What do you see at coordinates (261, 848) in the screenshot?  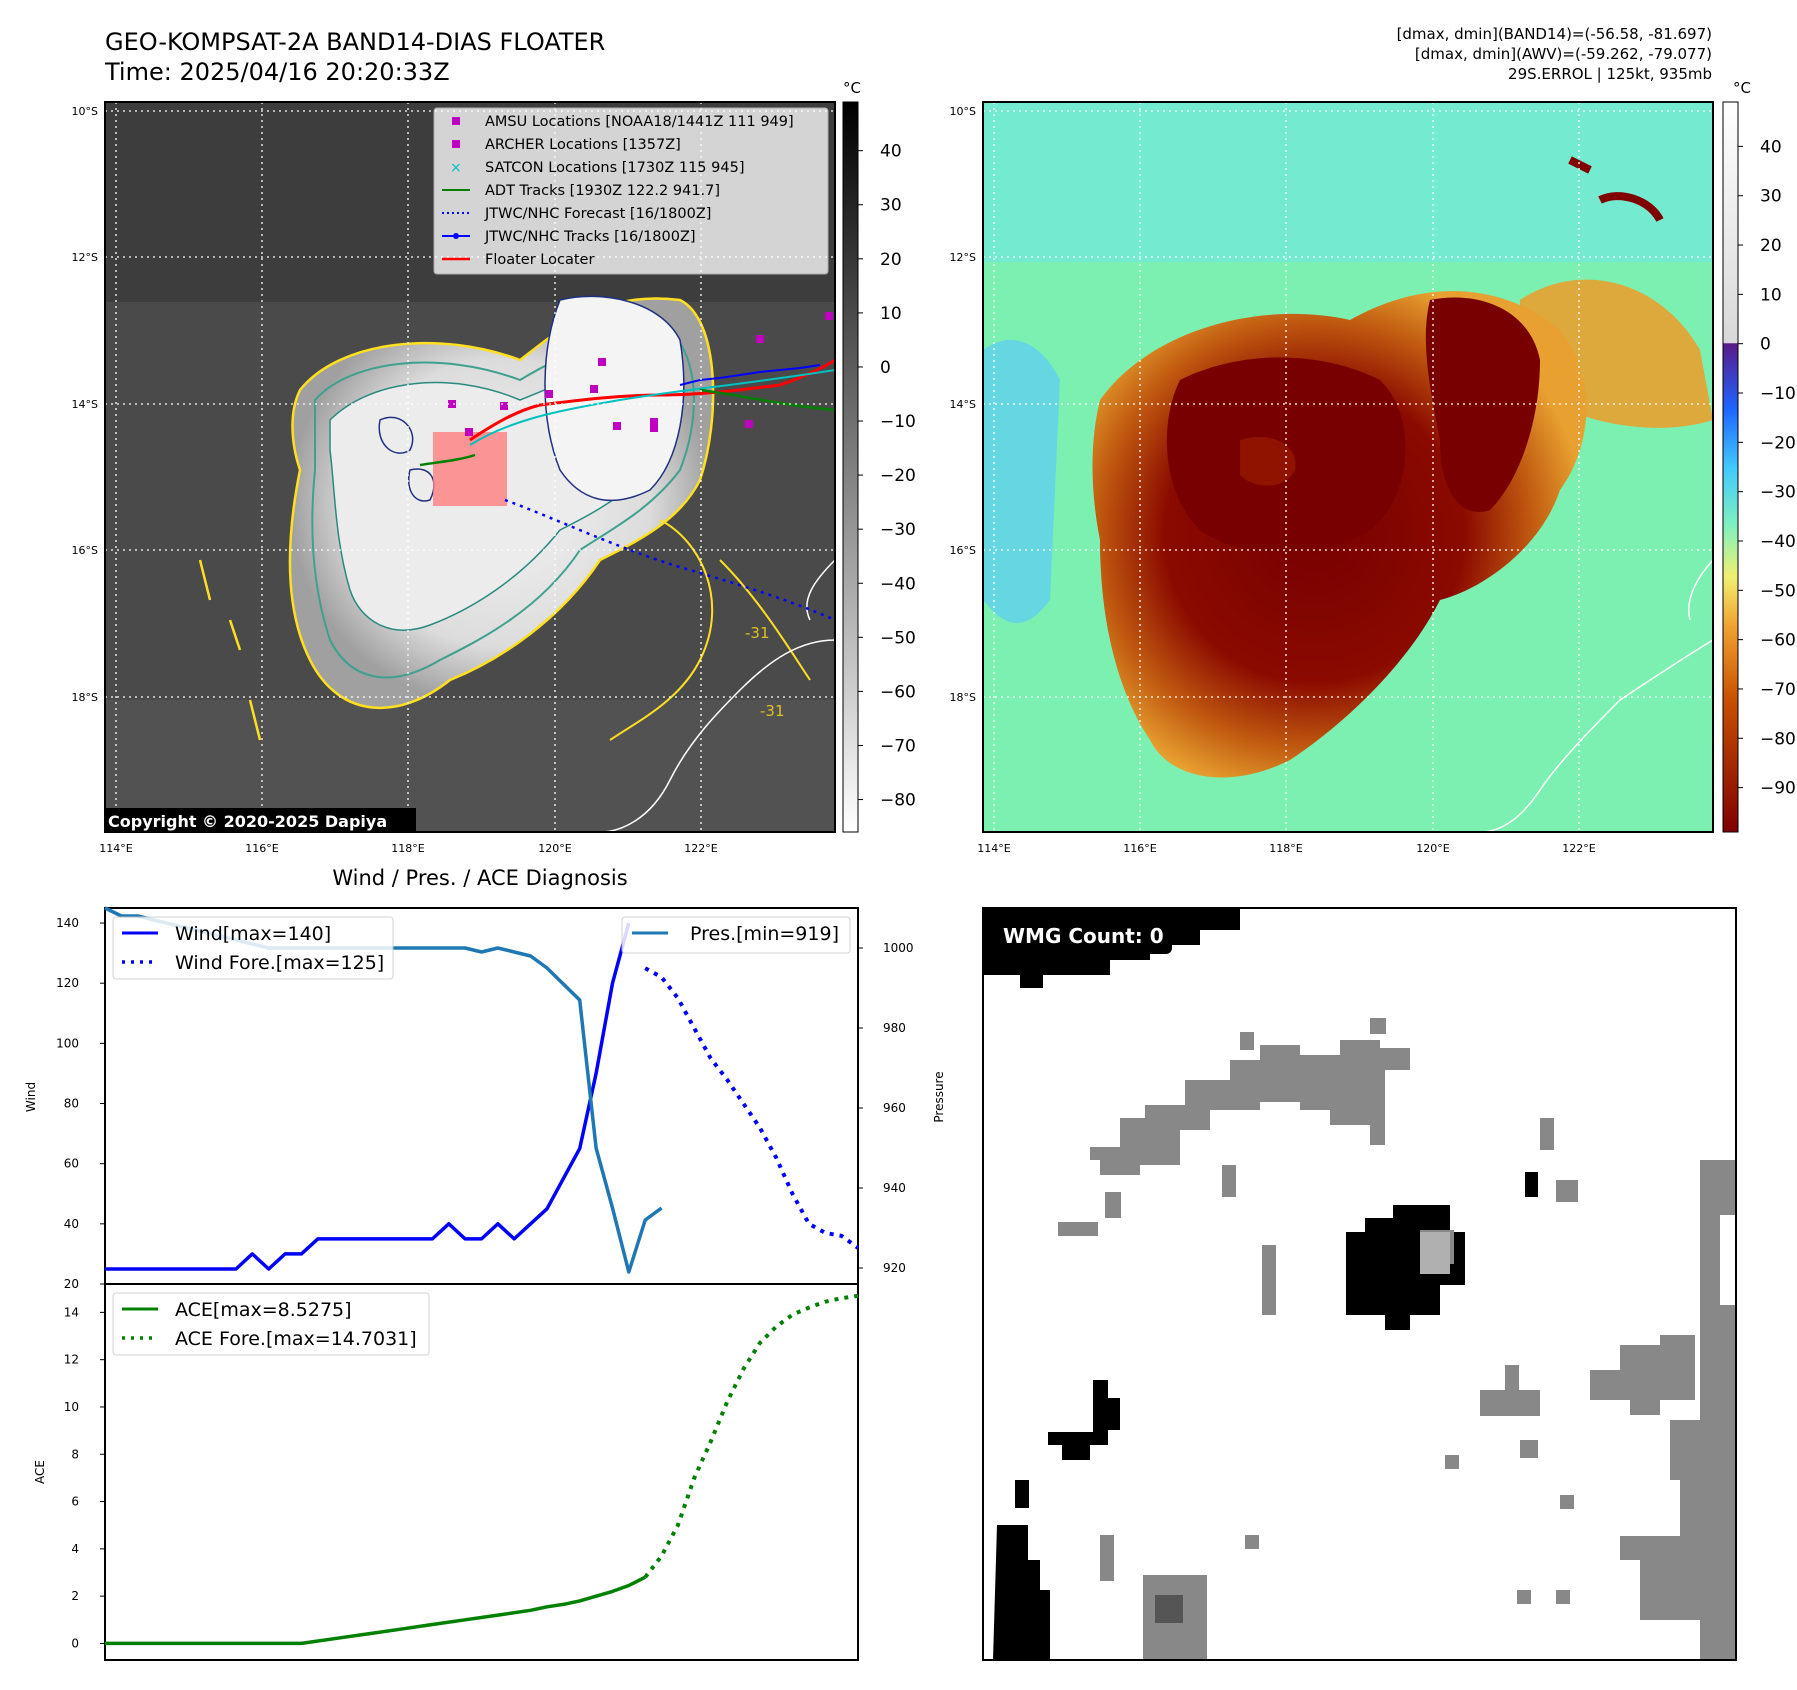 I see `ir-lon-label: 116°E` at bounding box center [261, 848].